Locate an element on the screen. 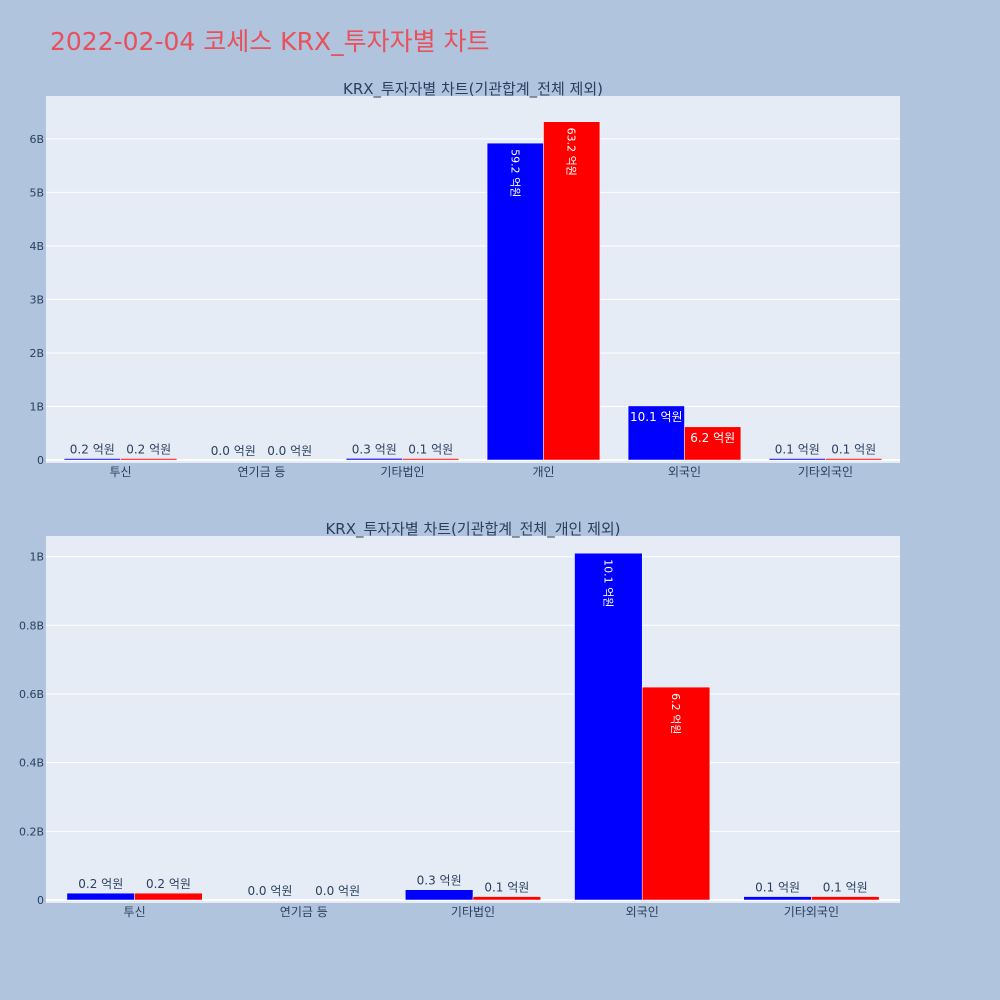 This screenshot has width=1000, height=1000. chart1-xtick-label: 외국인 is located at coordinates (684, 472).